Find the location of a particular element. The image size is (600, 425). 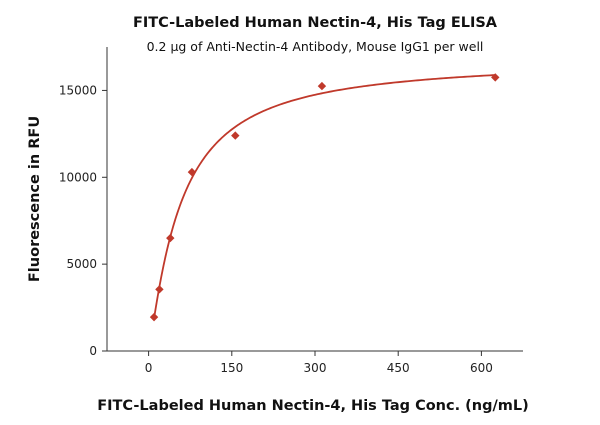

y-tick-label: 15000 is located at coordinates (78, 90).